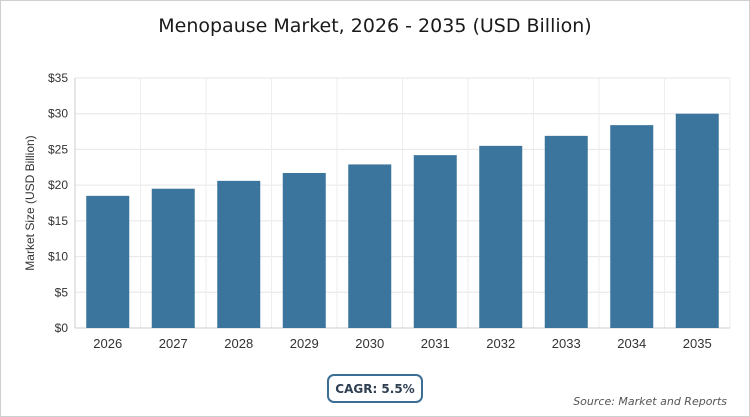  What do you see at coordinates (501, 236) in the screenshot?
I see `bar-2032` at bounding box center [501, 236].